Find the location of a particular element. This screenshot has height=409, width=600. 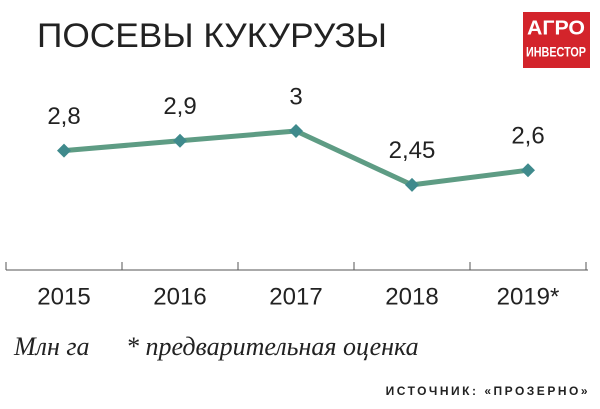

x-tick-label: 2019* is located at coordinates (528, 296).